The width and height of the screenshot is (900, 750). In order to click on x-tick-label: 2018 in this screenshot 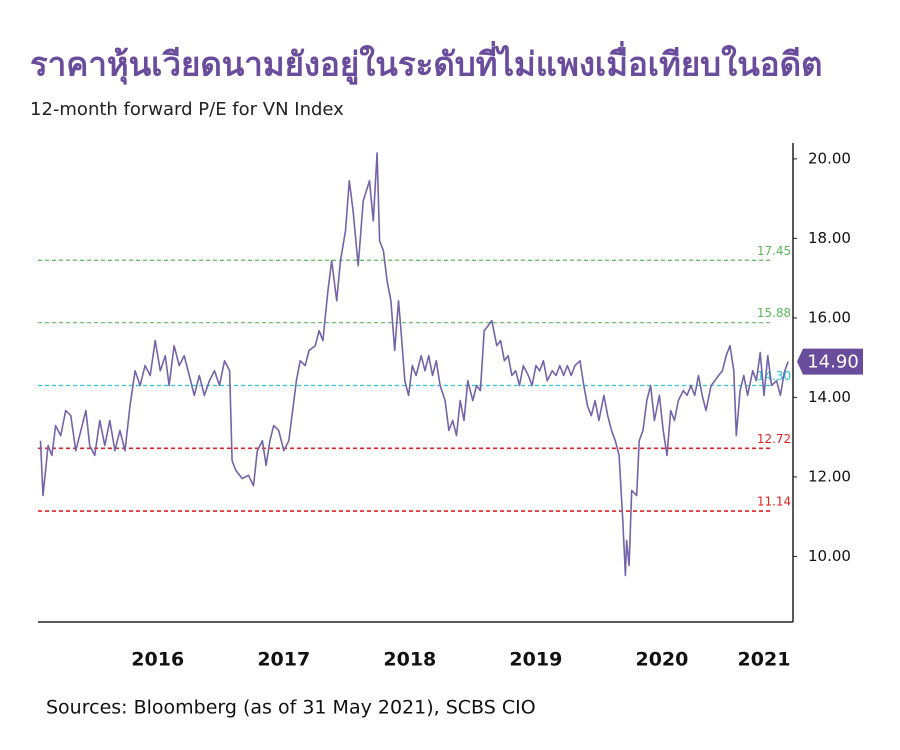, I will do `click(409, 660)`.